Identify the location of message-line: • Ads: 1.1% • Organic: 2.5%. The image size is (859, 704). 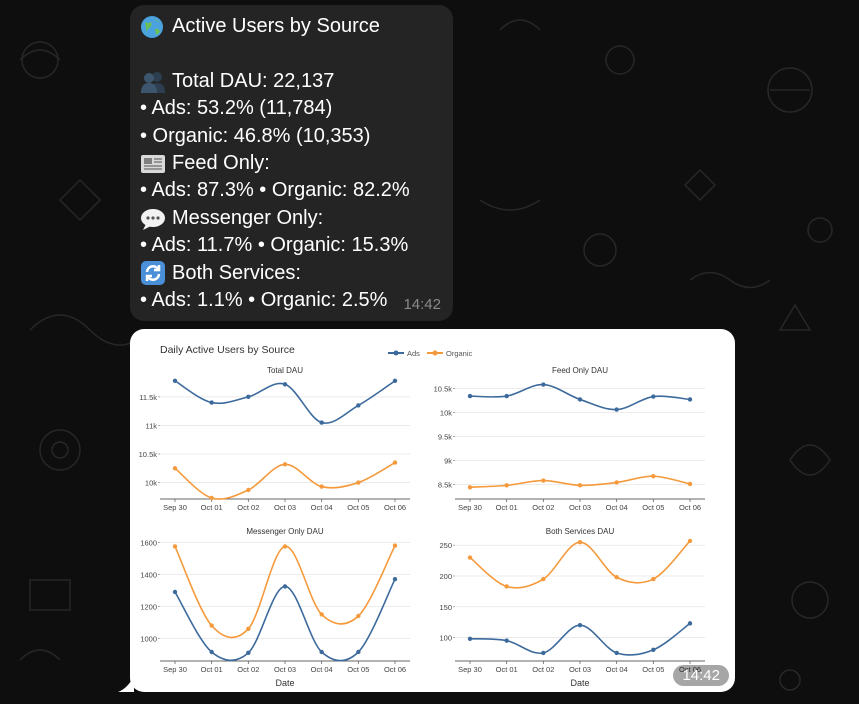
(291, 300).